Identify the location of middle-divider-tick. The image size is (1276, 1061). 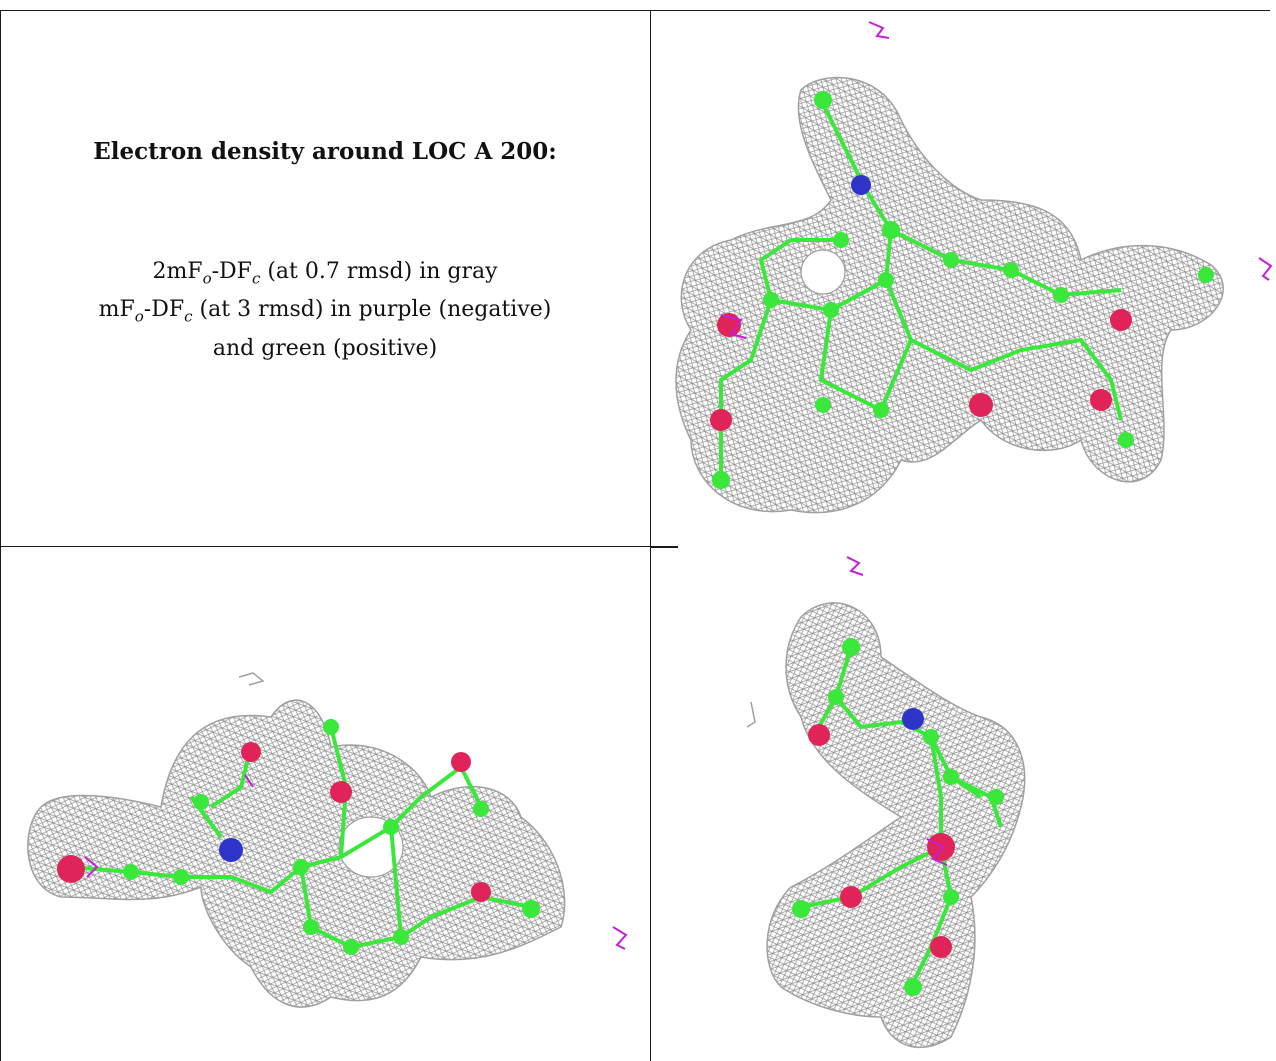
(664, 547).